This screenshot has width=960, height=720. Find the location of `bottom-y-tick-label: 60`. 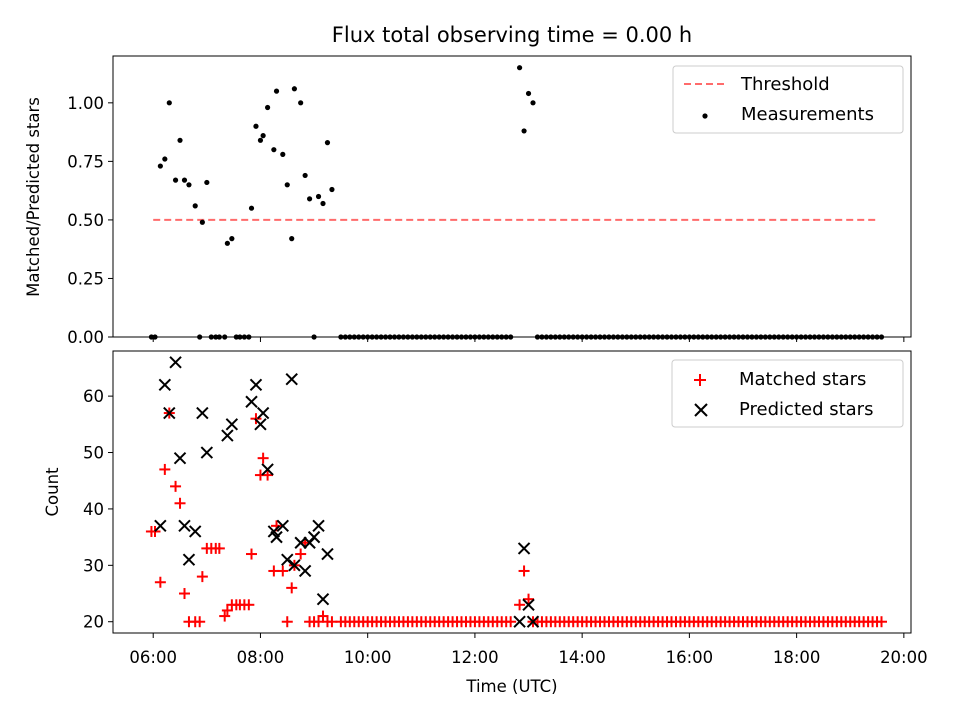

bottom-y-tick-label: 60 is located at coordinates (93, 396).